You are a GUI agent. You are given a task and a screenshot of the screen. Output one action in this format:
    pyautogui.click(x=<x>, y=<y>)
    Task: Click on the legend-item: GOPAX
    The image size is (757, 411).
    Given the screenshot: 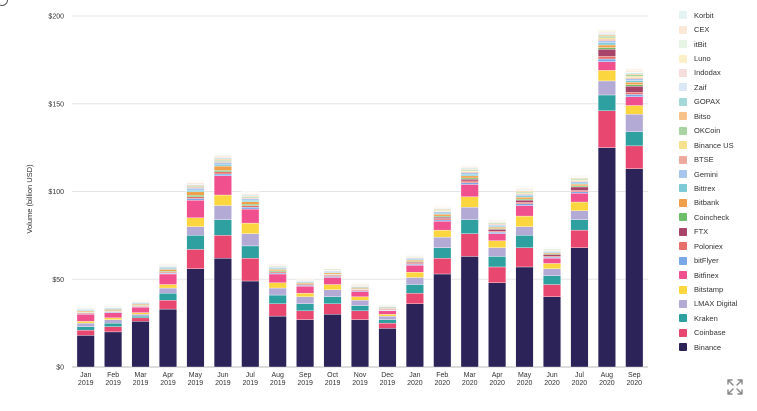 What is the action you would take?
    pyautogui.click(x=708, y=102)
    